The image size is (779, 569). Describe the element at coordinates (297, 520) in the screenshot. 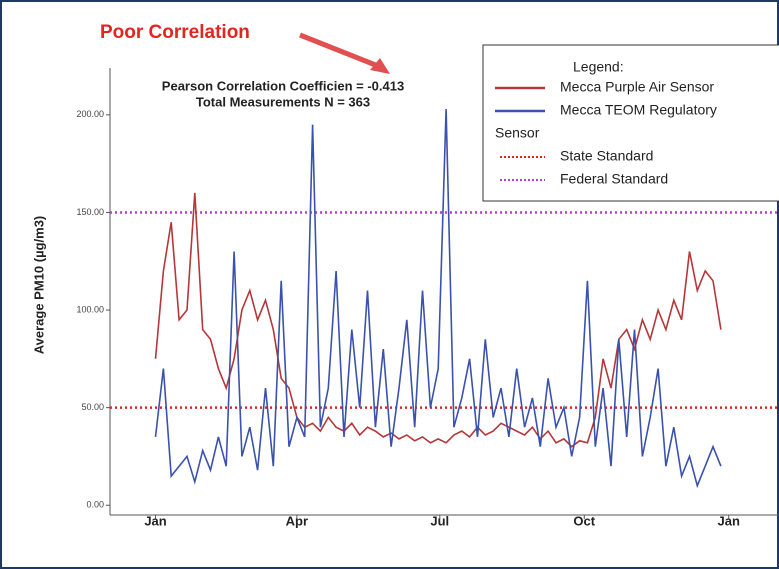

I see `x-tick-label: Apr` at that location.